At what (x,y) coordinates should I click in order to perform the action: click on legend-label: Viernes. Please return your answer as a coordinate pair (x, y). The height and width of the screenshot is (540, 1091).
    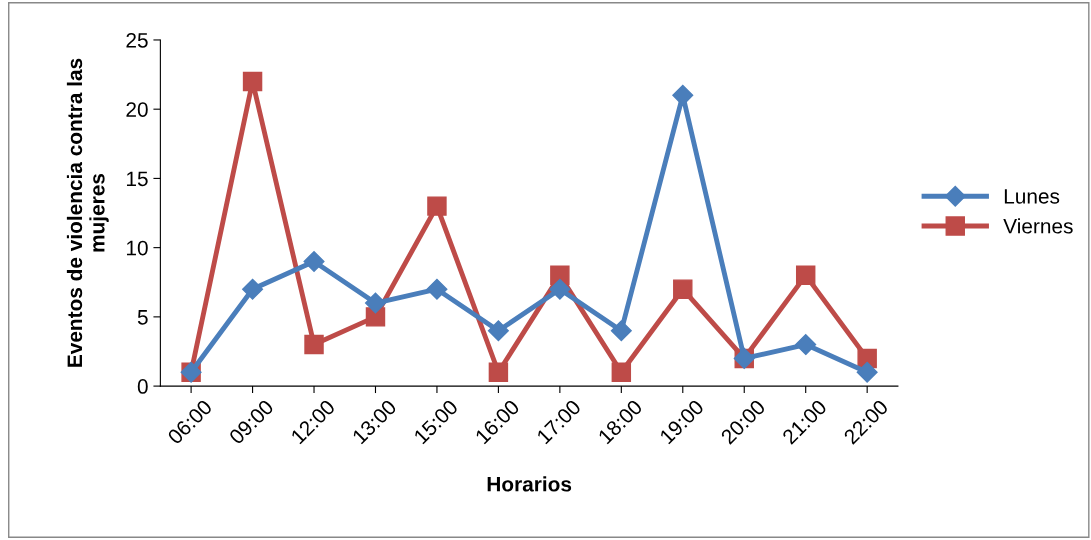
    Looking at the image, I should click on (1038, 226).